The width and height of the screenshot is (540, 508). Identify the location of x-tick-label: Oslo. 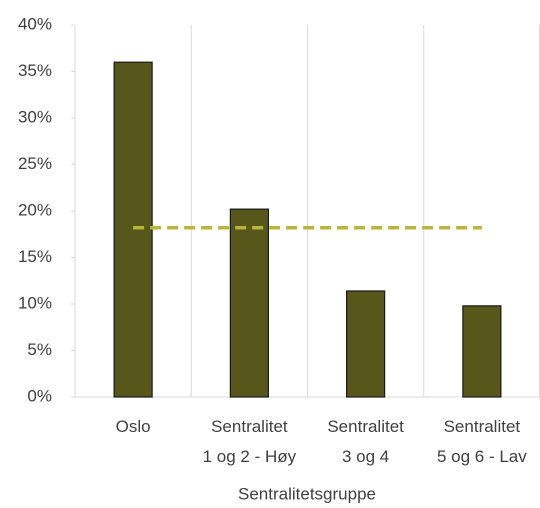
(133, 426).